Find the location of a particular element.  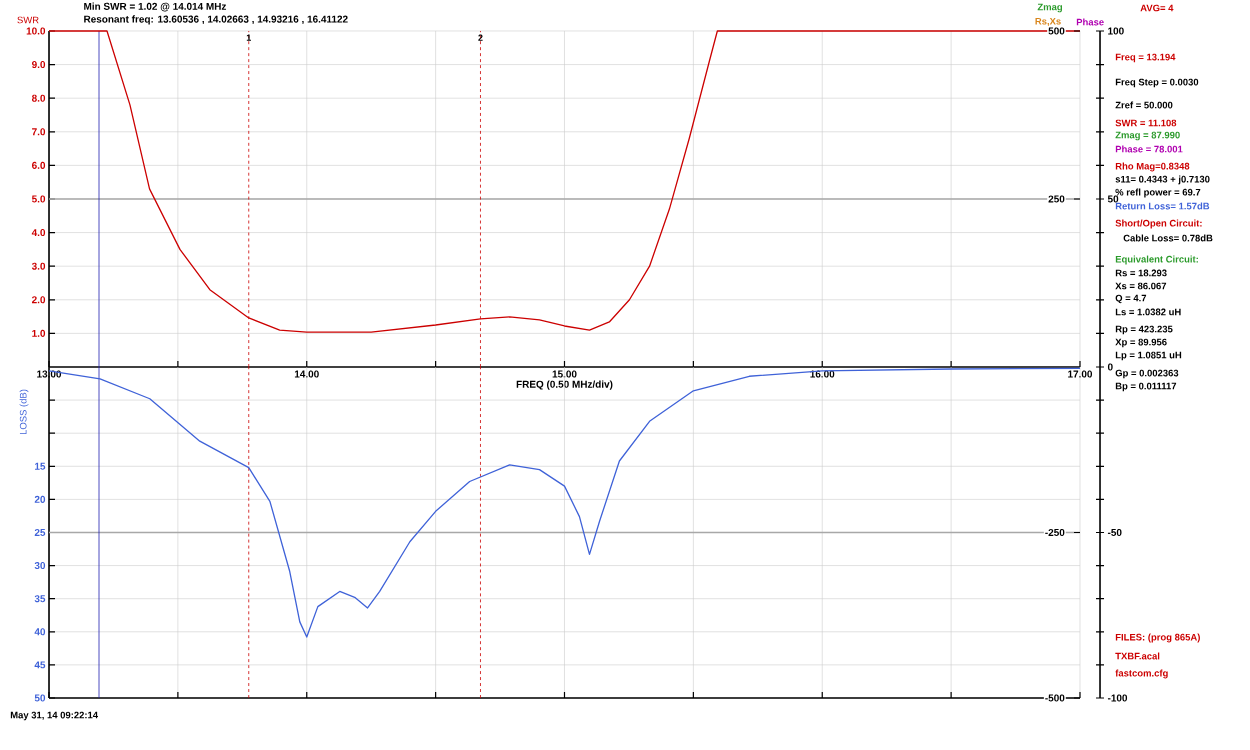

y-tick-label: 1.0 is located at coordinates (39, 333).